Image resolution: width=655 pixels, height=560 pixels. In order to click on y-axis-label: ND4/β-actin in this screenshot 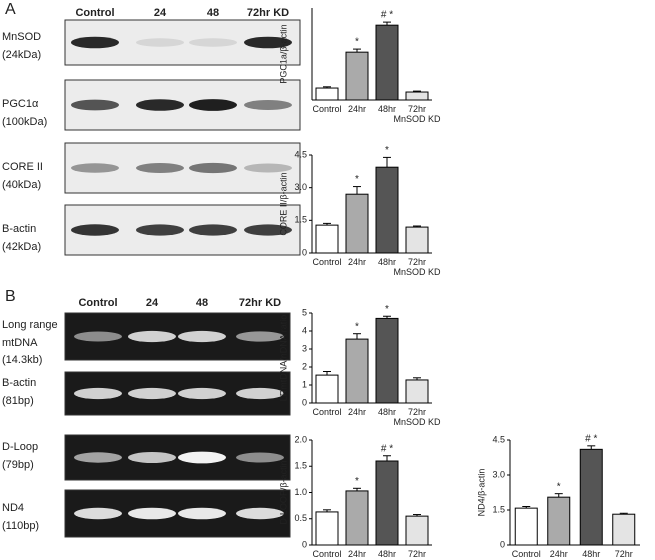, I will do `click(481, 493)`.